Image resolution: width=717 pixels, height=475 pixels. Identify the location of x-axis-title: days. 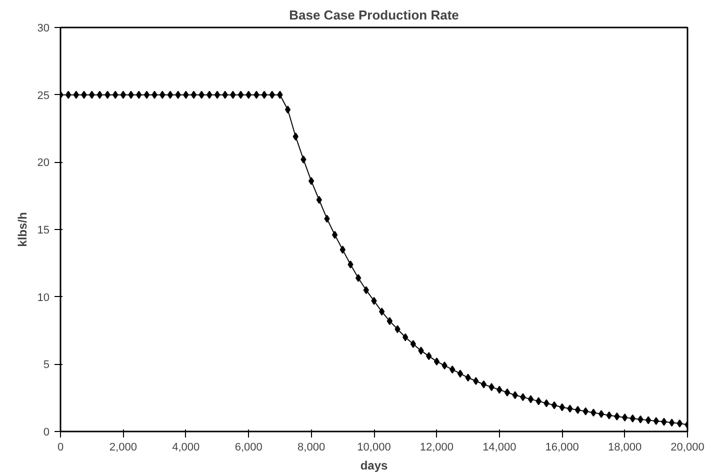
(374, 465).